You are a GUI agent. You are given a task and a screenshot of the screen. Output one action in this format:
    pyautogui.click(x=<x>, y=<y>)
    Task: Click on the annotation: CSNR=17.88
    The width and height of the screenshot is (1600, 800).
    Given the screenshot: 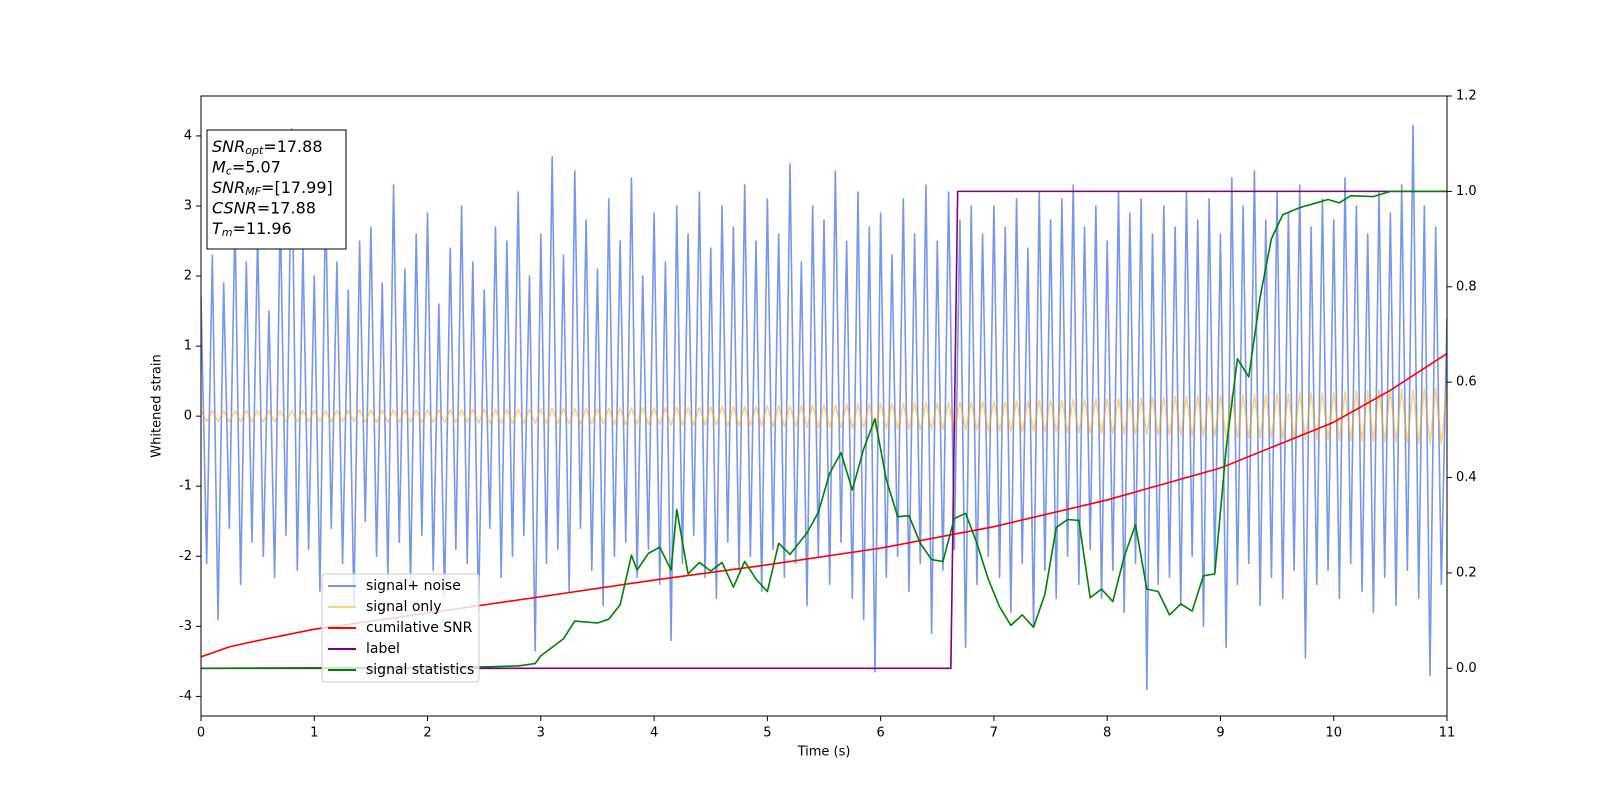 What is the action you would take?
    pyautogui.click(x=264, y=207)
    